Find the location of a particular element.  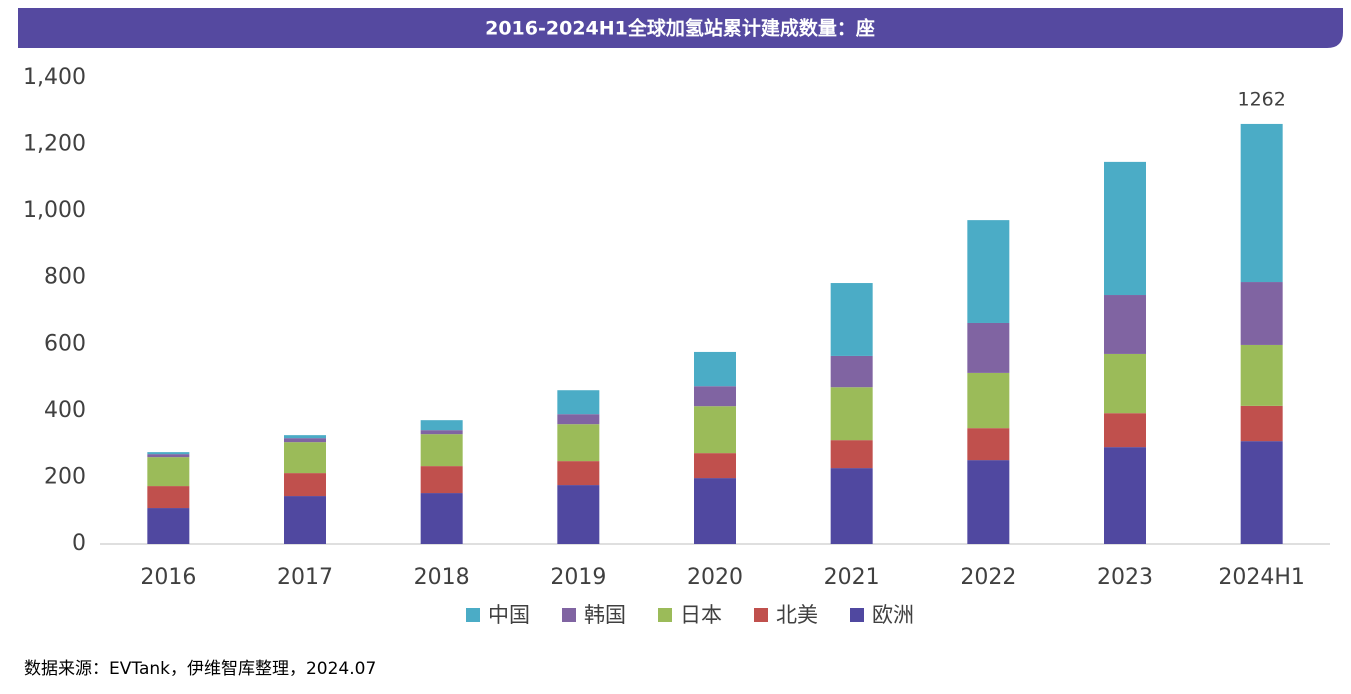

chart-title: 2016-2024H1全球加氢站累计建成数量：座 is located at coordinates (680, 28).